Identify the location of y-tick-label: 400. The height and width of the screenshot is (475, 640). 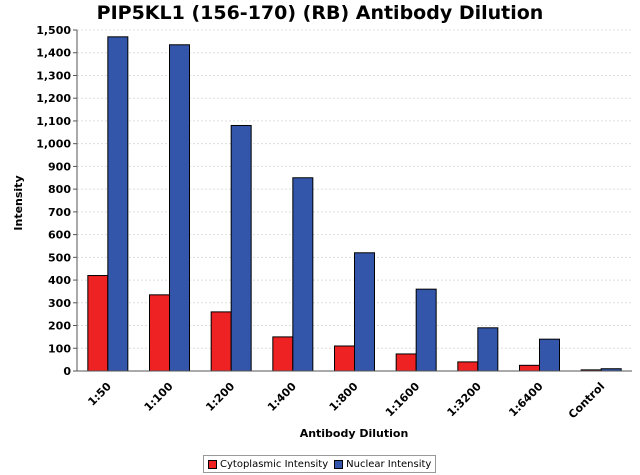
(59, 280).